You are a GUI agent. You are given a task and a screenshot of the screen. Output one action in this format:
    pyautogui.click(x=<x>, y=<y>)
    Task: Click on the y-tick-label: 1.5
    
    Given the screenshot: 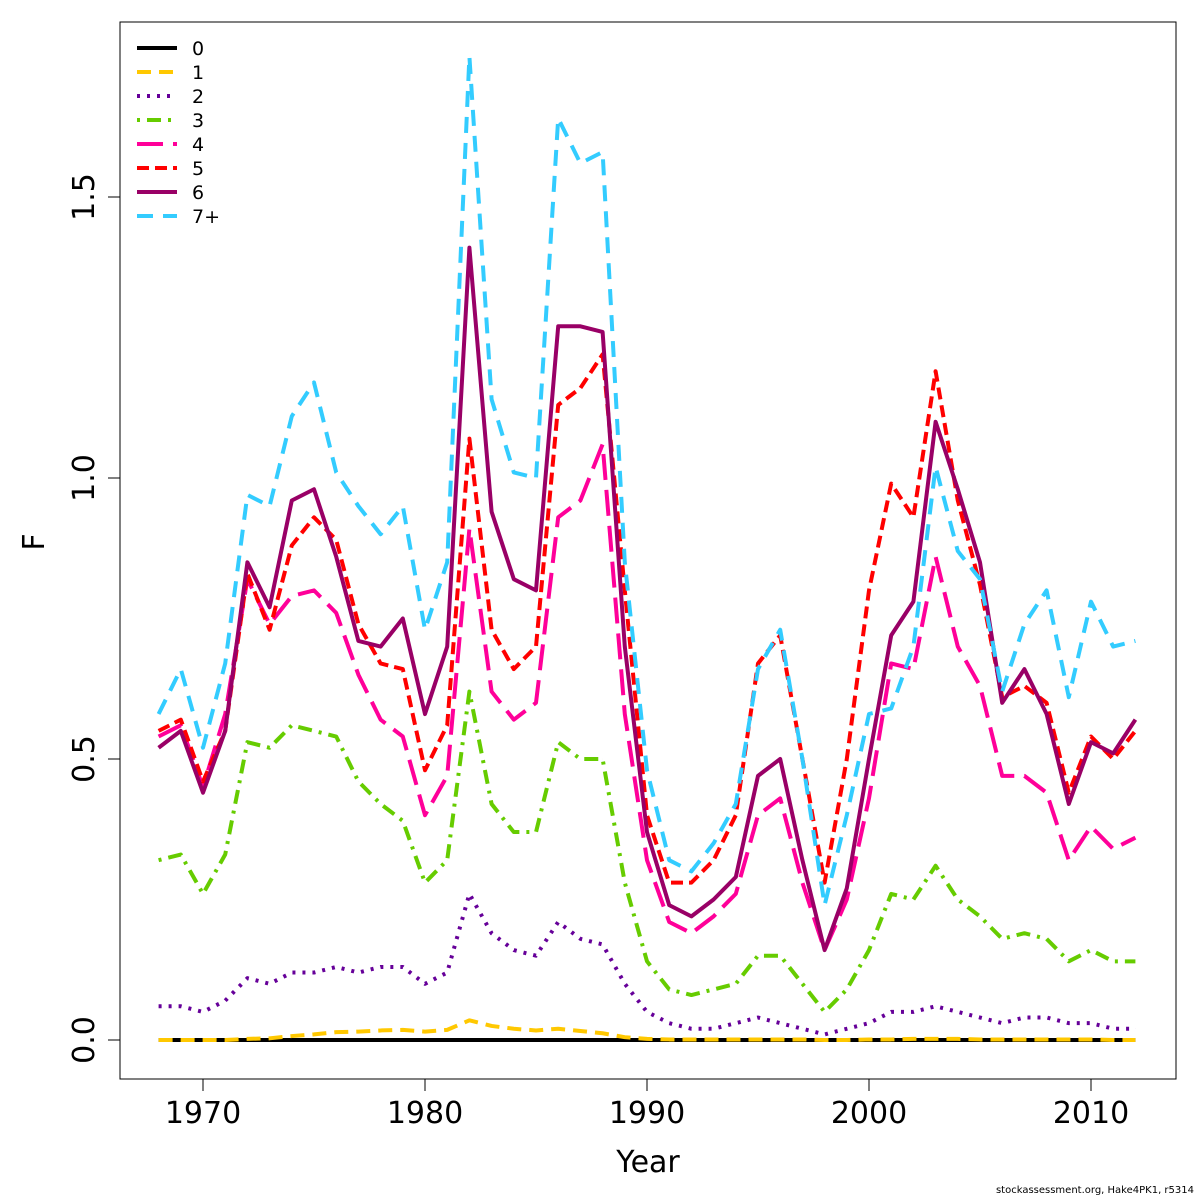 What is the action you would take?
    pyautogui.click(x=84, y=197)
    